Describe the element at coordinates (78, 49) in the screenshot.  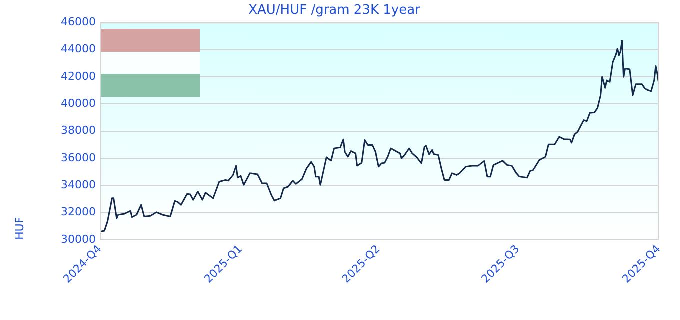
I see `y-tick-label: 44000` at that location.